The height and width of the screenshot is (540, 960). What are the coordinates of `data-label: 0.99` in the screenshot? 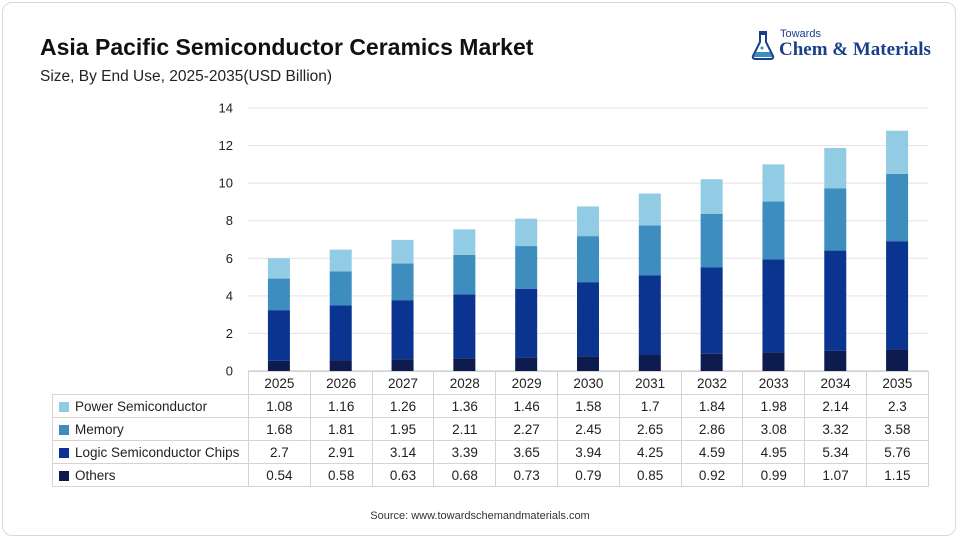 It's located at (774, 475).